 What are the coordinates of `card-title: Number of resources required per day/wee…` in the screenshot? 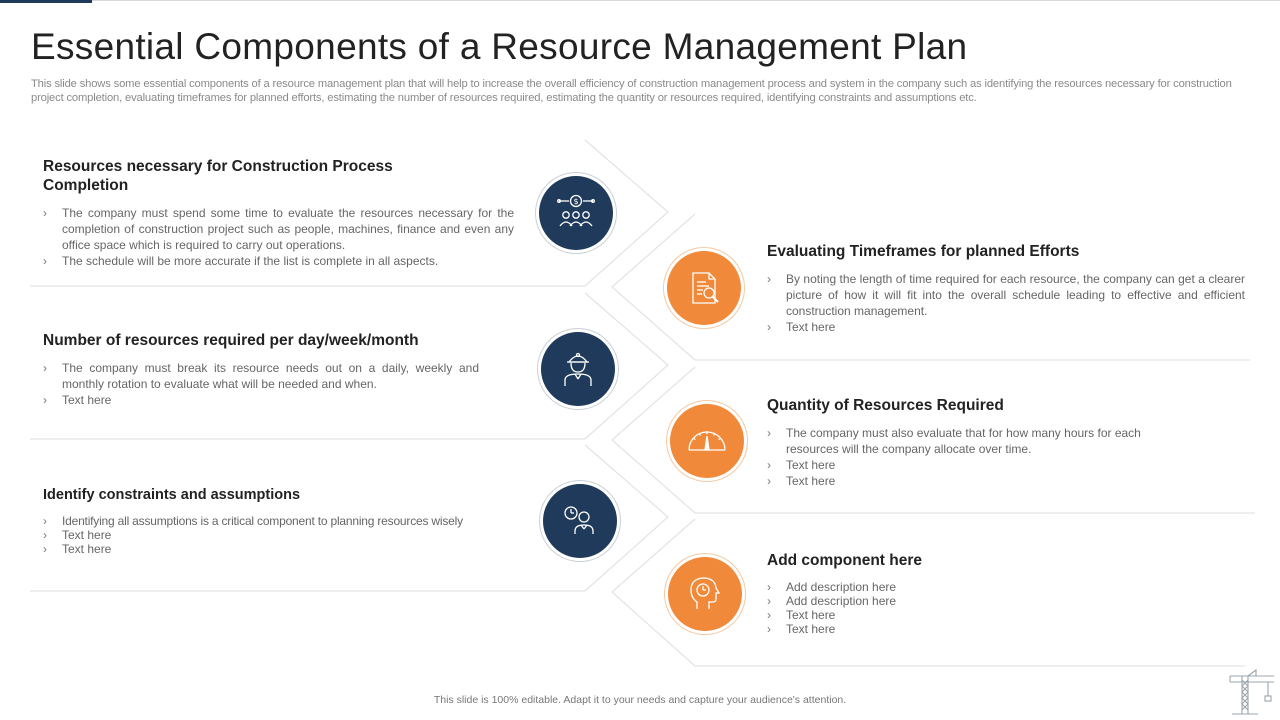 It's located at (231, 340).